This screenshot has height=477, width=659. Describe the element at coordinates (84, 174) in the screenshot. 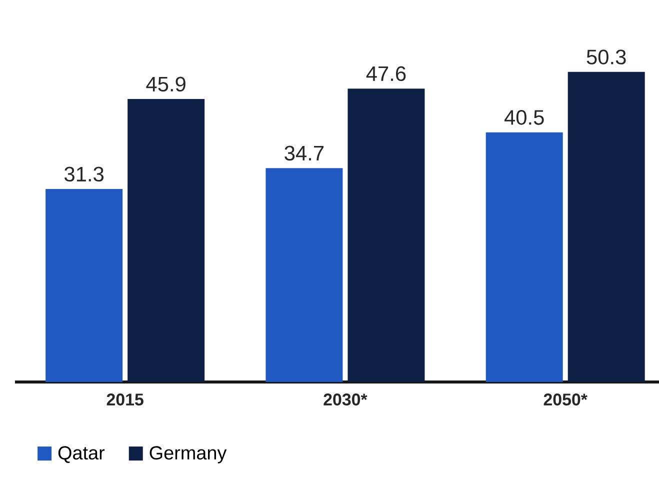

I see `data-label: 31.3` at that location.